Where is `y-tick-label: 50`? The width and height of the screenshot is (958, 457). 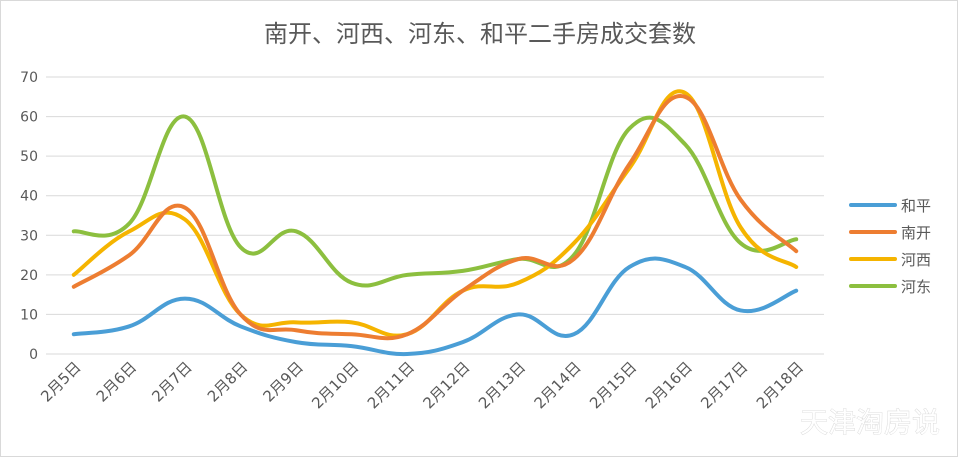 y-tick-label: 50 is located at coordinates (29, 157).